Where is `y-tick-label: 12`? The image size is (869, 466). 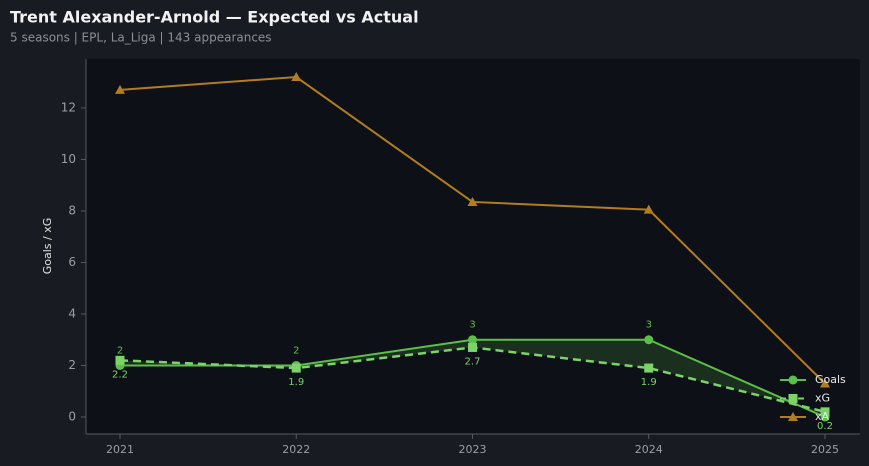
y-tick-label: 12 is located at coordinates (68, 107).